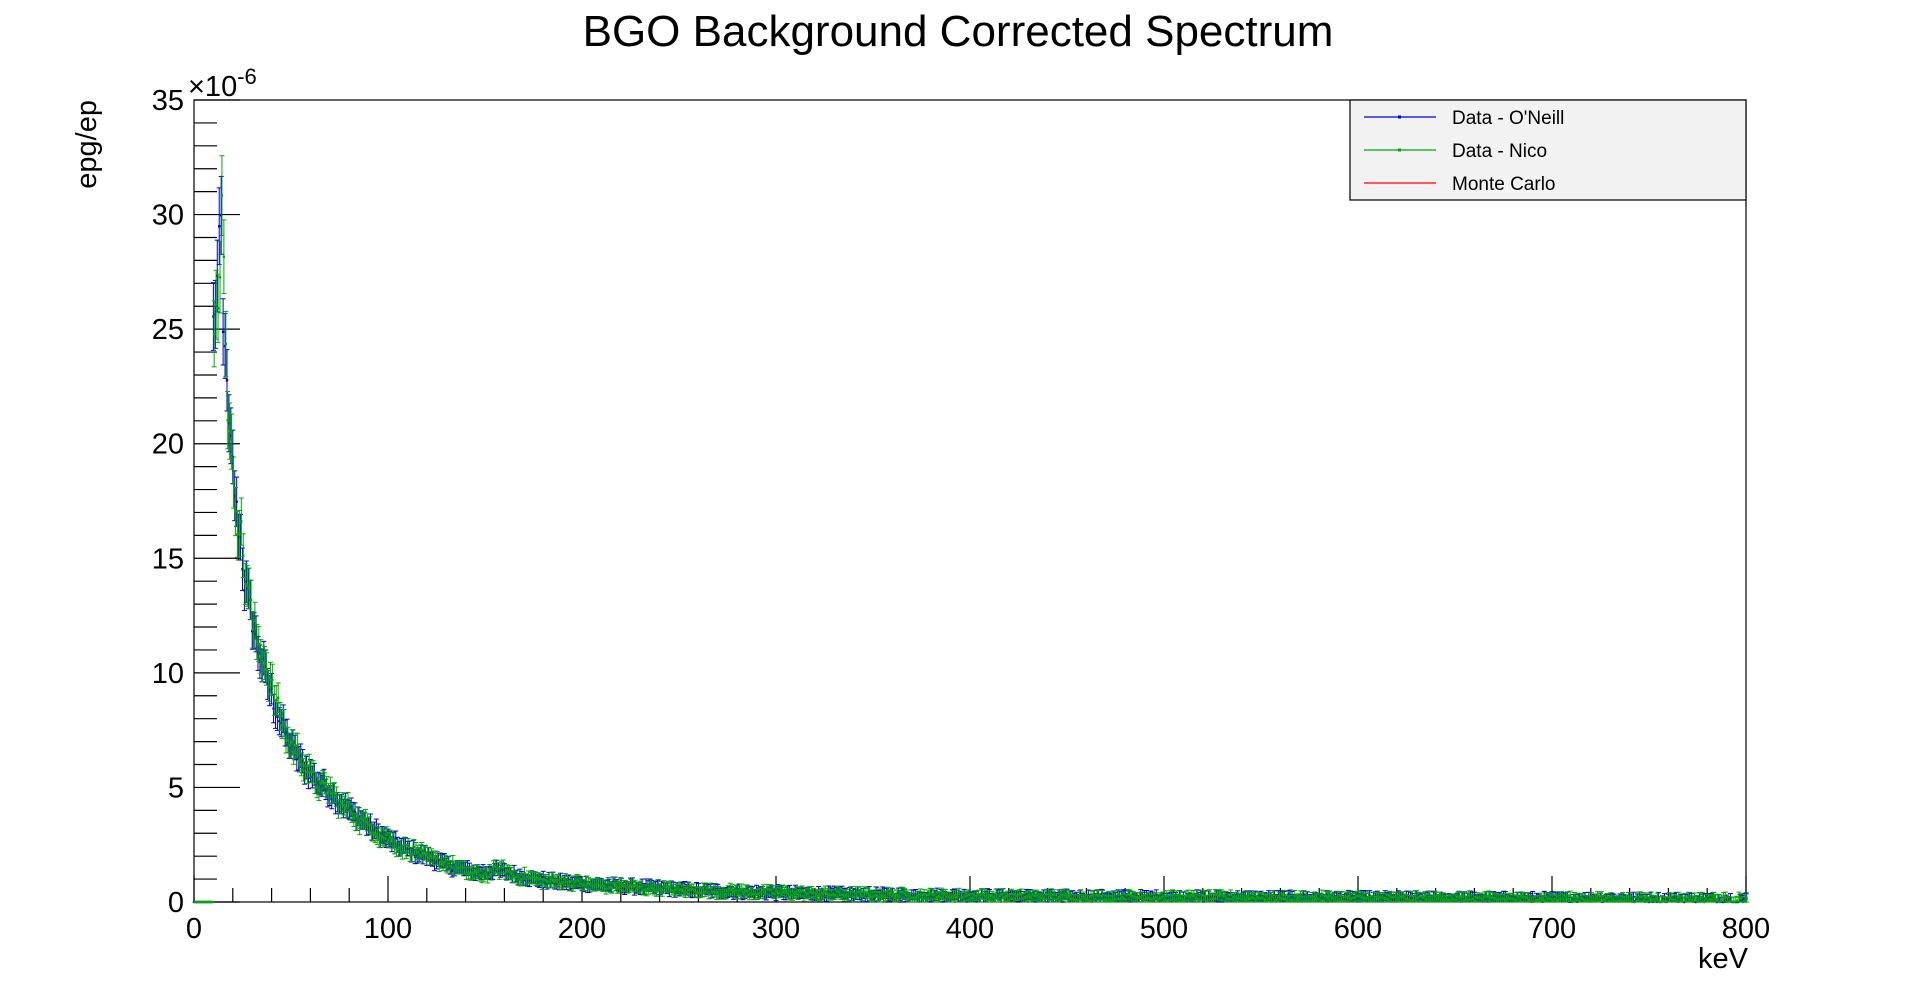  I want to click on x-tick-label: 100, so click(388, 929).